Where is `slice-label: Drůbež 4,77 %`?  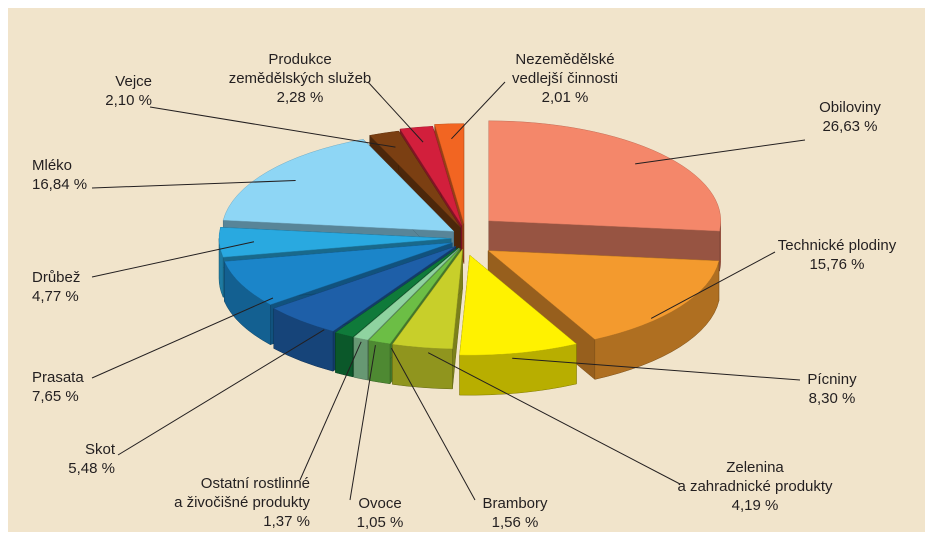 slice-label: Drůbež 4,77 % is located at coordinates (77, 287).